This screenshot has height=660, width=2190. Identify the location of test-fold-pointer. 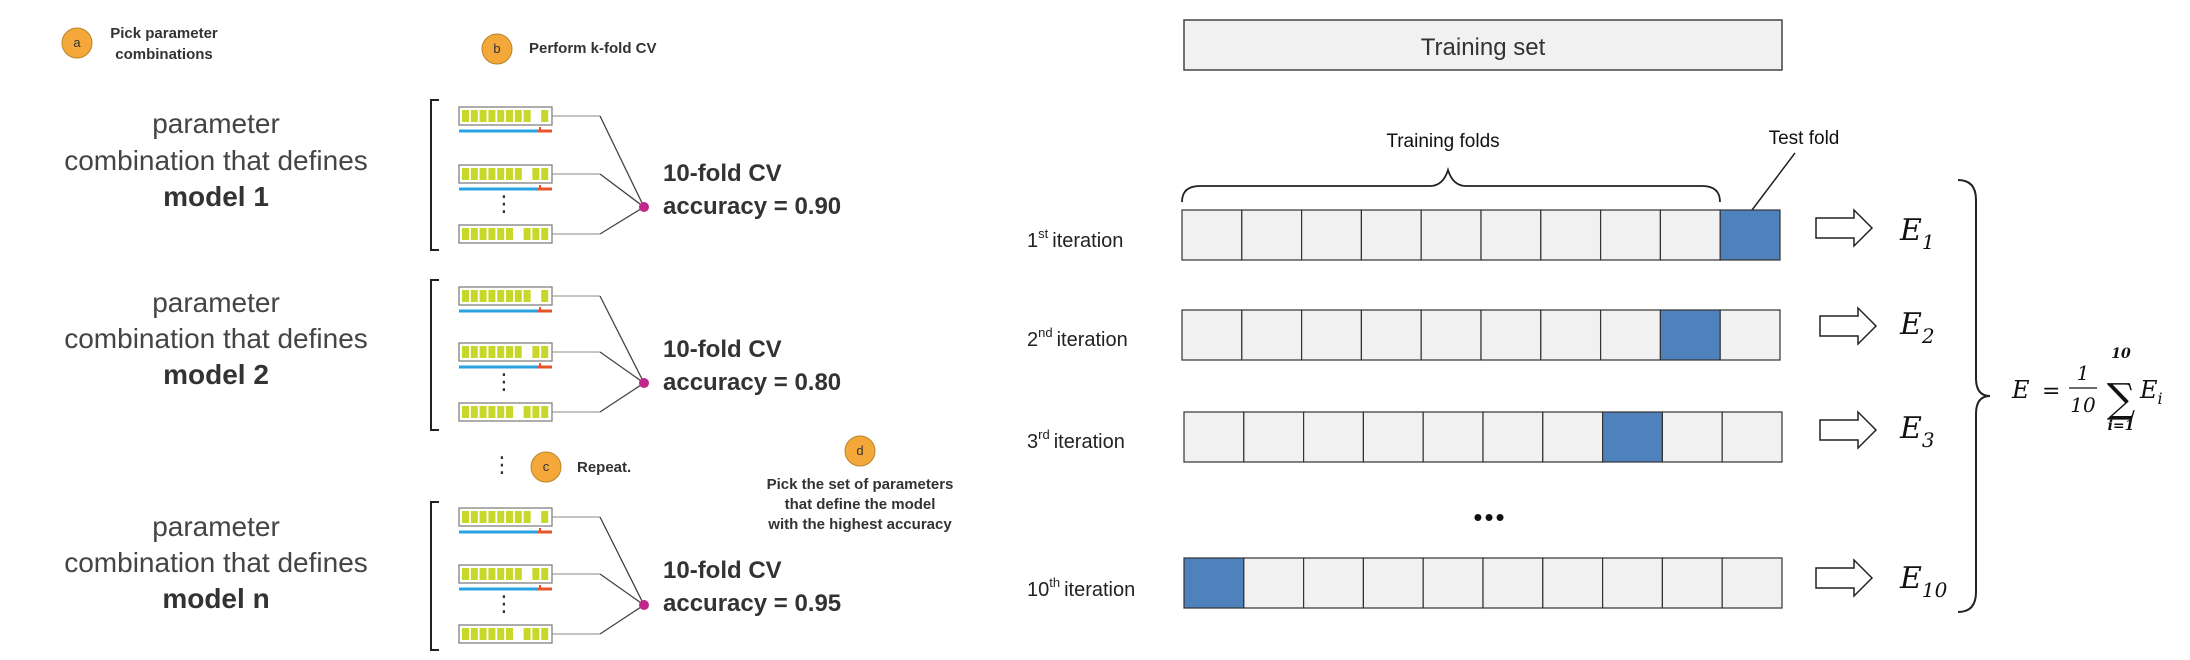
(1773, 181).